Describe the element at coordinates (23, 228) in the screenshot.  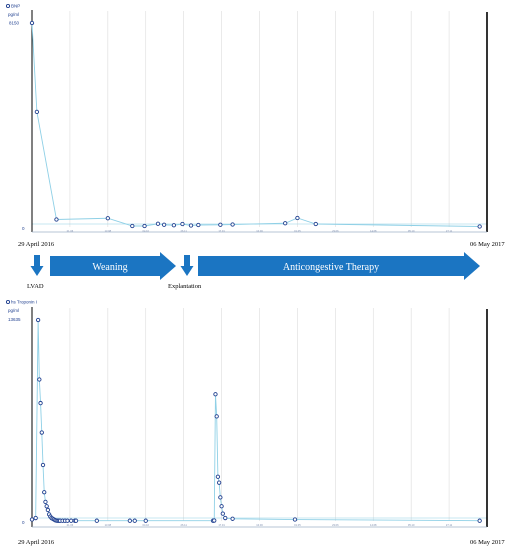
I see `bnp-y-tick-min: 0` at that location.